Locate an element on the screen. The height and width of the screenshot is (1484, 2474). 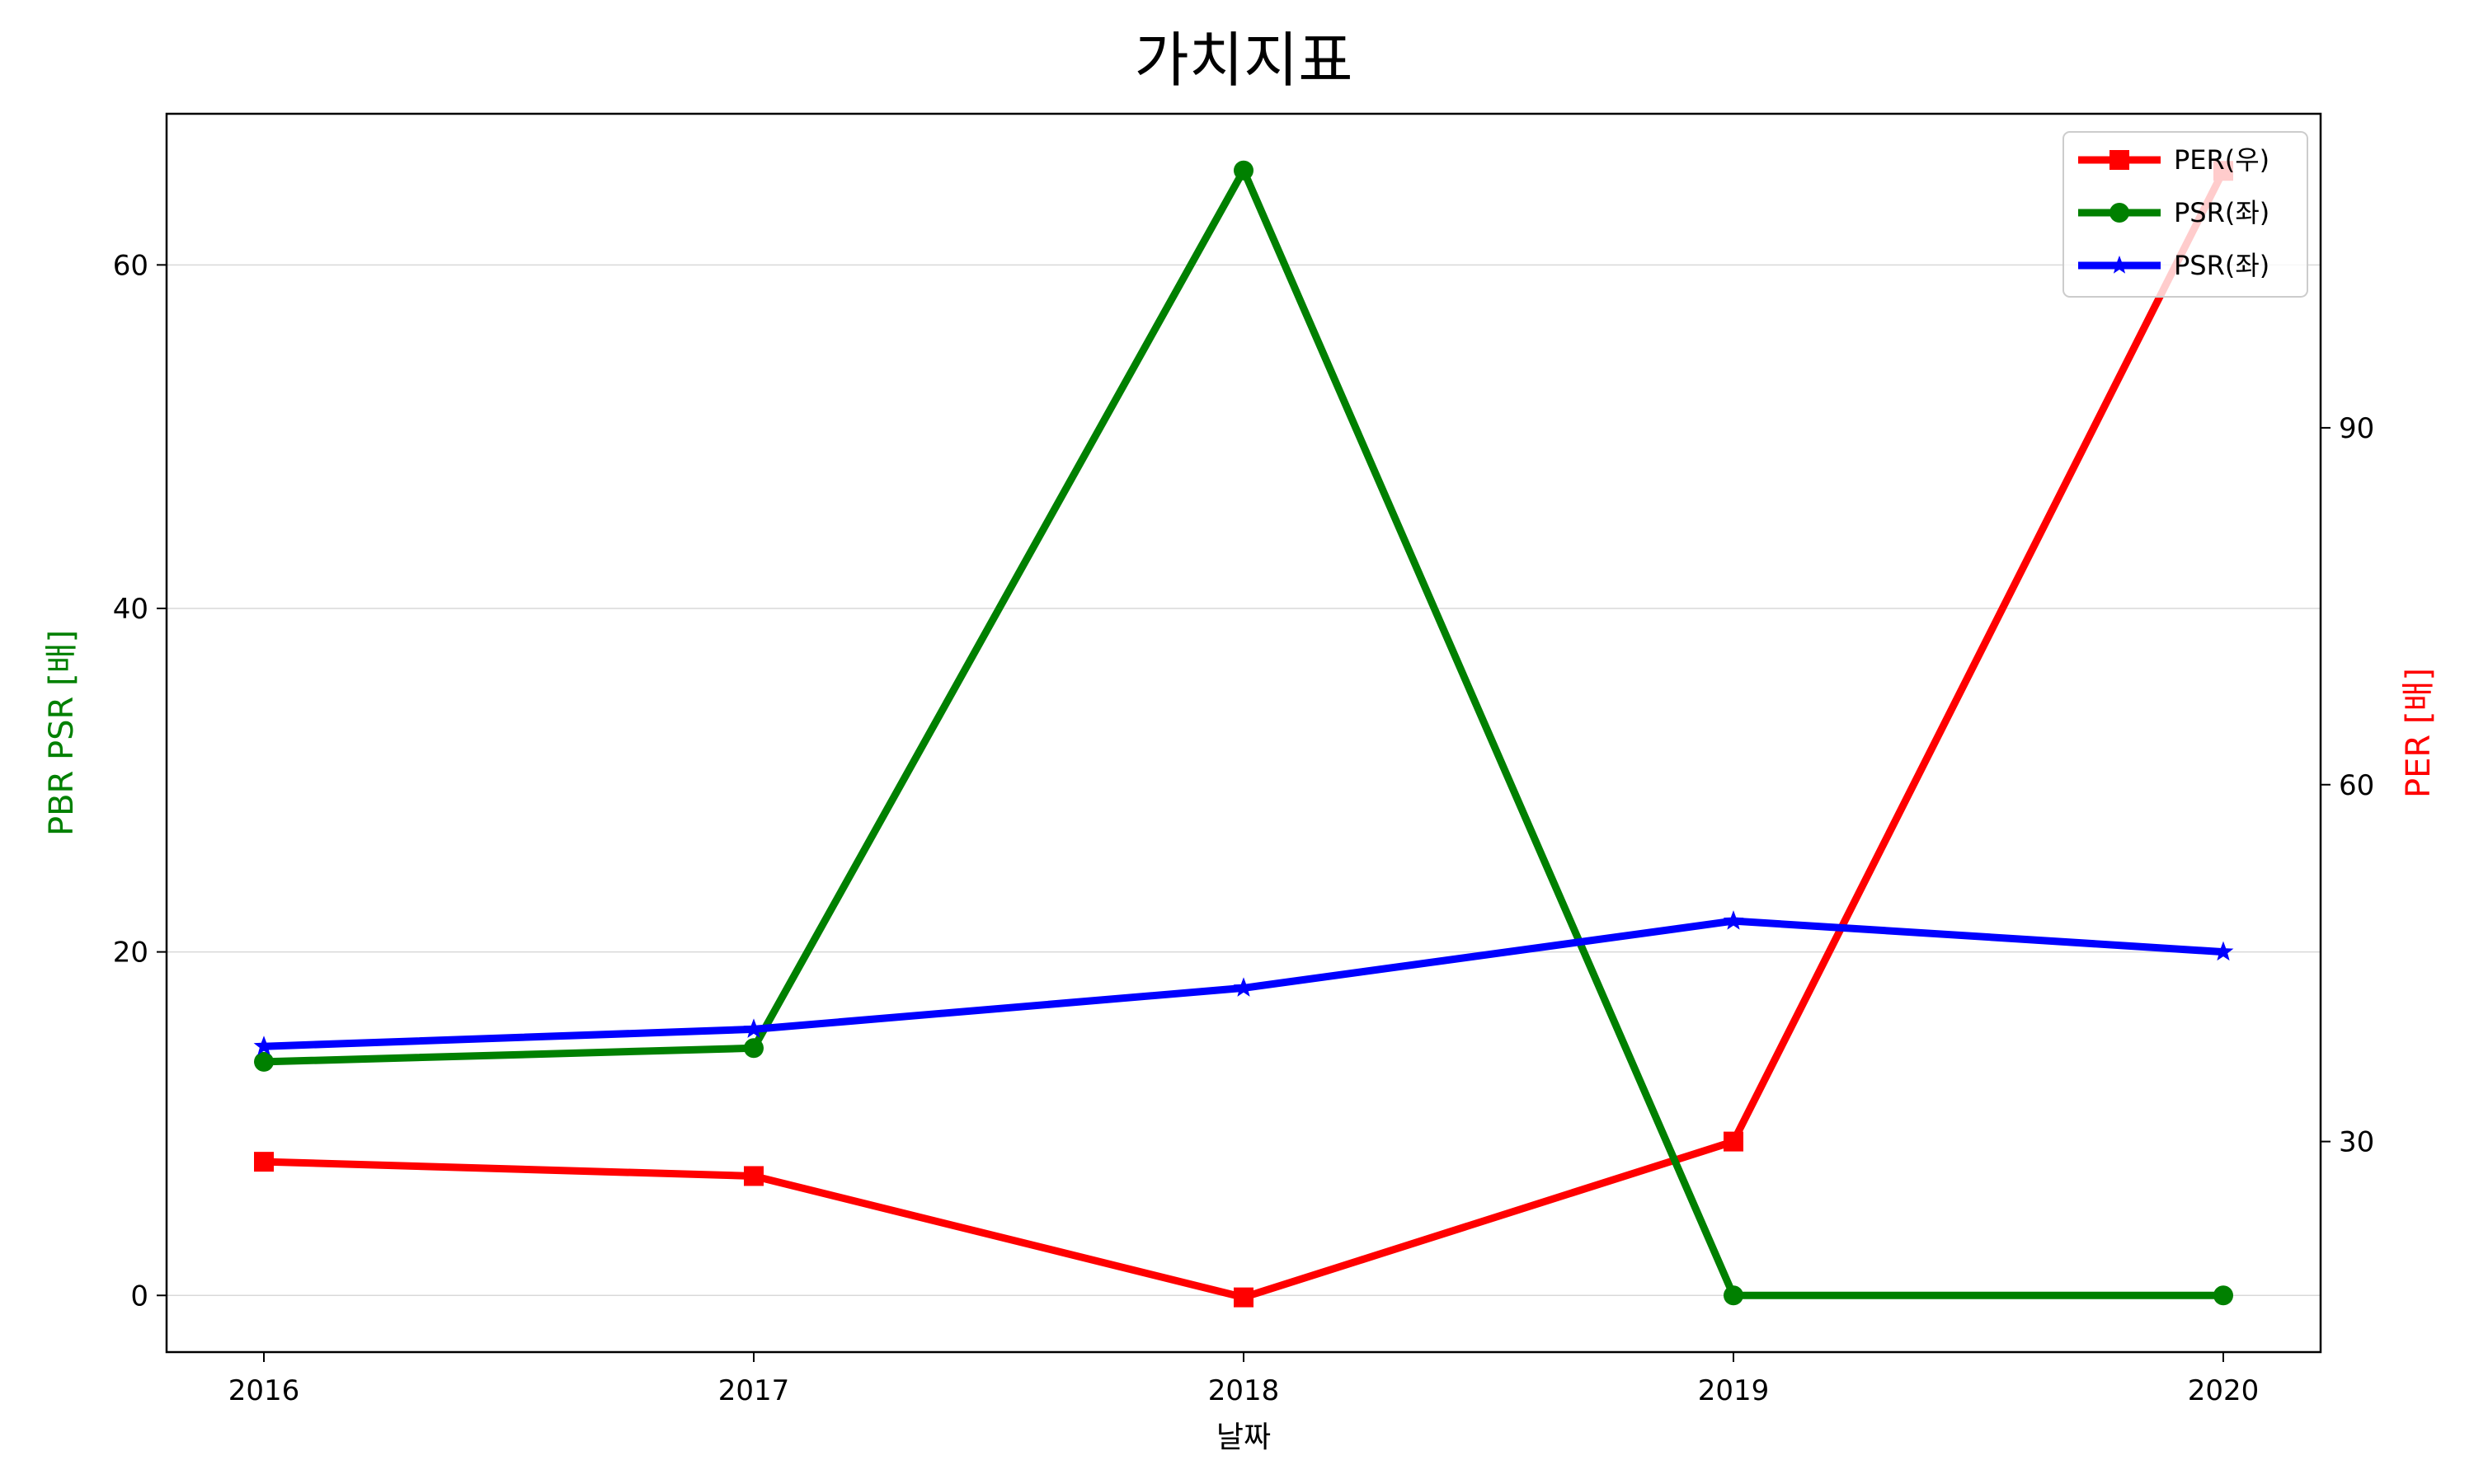
x-axis: 2016 2017 2018 2019 2020 is located at coordinates (1244, 1379).